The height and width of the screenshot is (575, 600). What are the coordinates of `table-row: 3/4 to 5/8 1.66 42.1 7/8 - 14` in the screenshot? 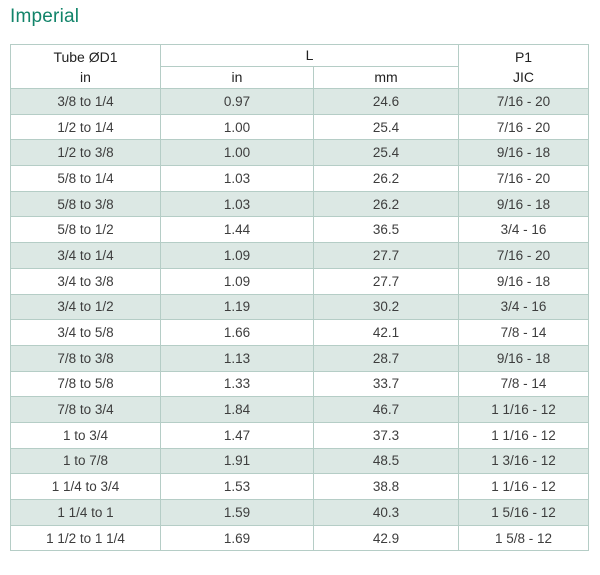 It's located at (300, 332).